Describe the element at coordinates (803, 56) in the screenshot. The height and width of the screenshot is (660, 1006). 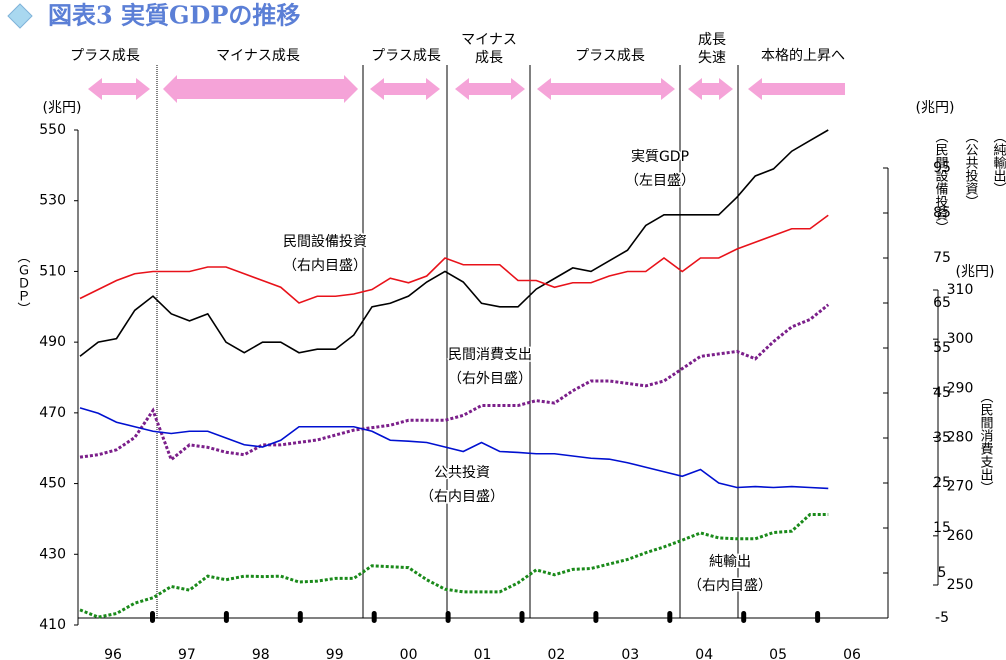
I see `phase-label: 本格的上昇へ` at that location.